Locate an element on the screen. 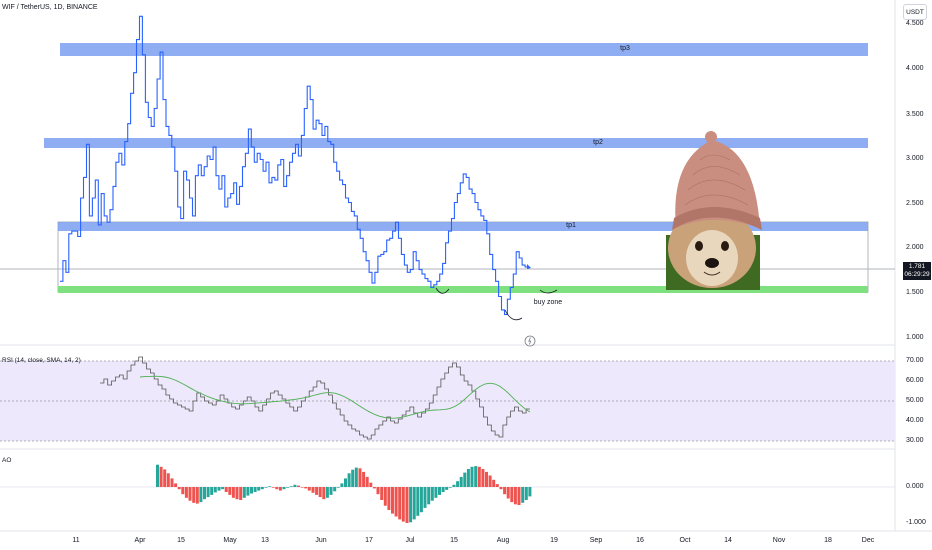 This screenshot has height=550, width=932. currency-selector: USDT is located at coordinates (915, 12).